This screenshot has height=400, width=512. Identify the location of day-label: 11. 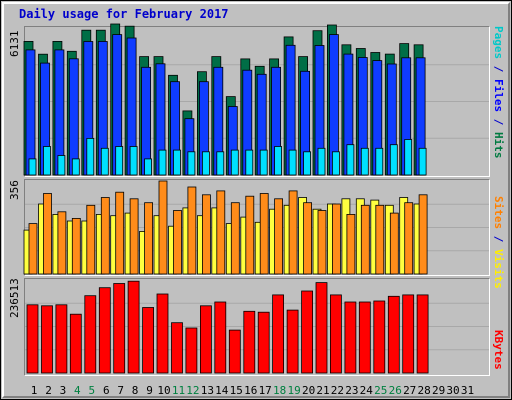
(178, 390).